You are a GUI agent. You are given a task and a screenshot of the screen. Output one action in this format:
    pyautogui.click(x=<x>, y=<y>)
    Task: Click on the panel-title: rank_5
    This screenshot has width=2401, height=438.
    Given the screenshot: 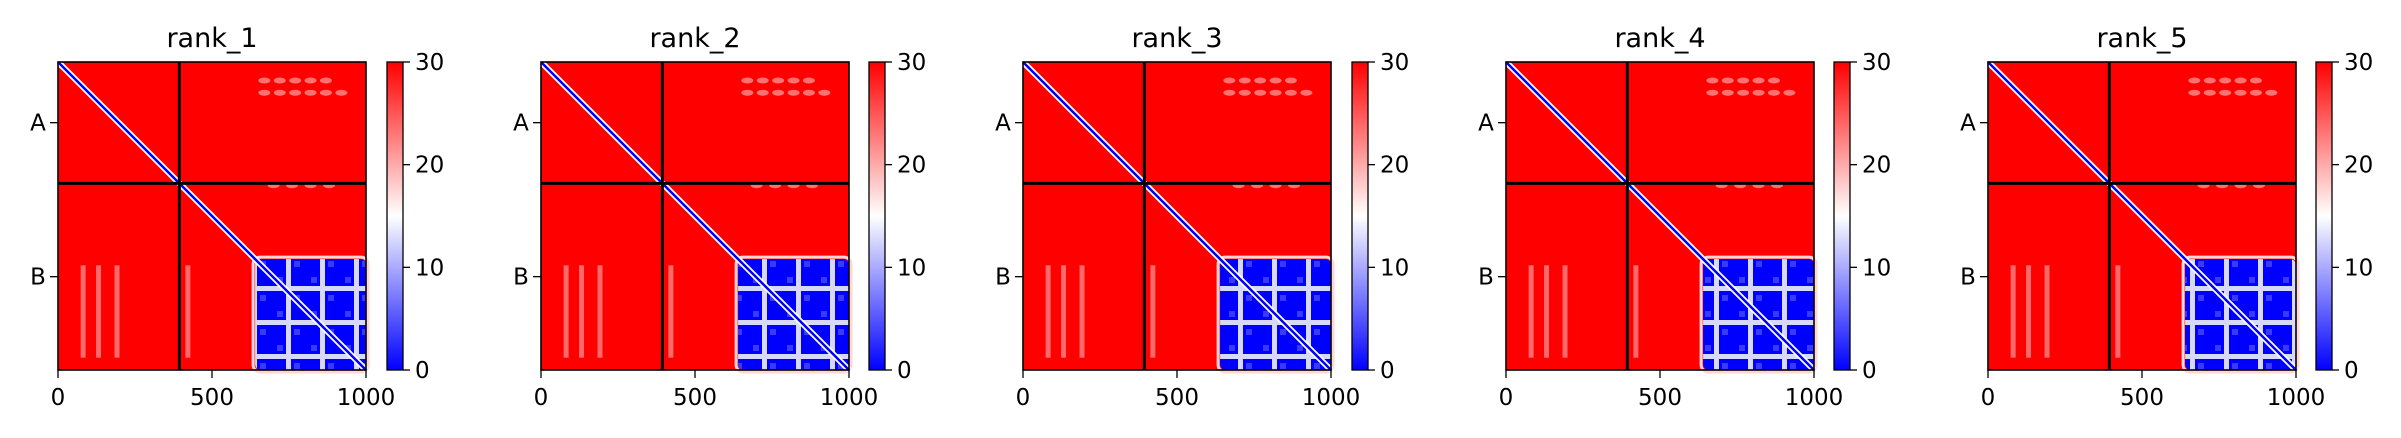 What is the action you would take?
    pyautogui.click(x=2141, y=38)
    